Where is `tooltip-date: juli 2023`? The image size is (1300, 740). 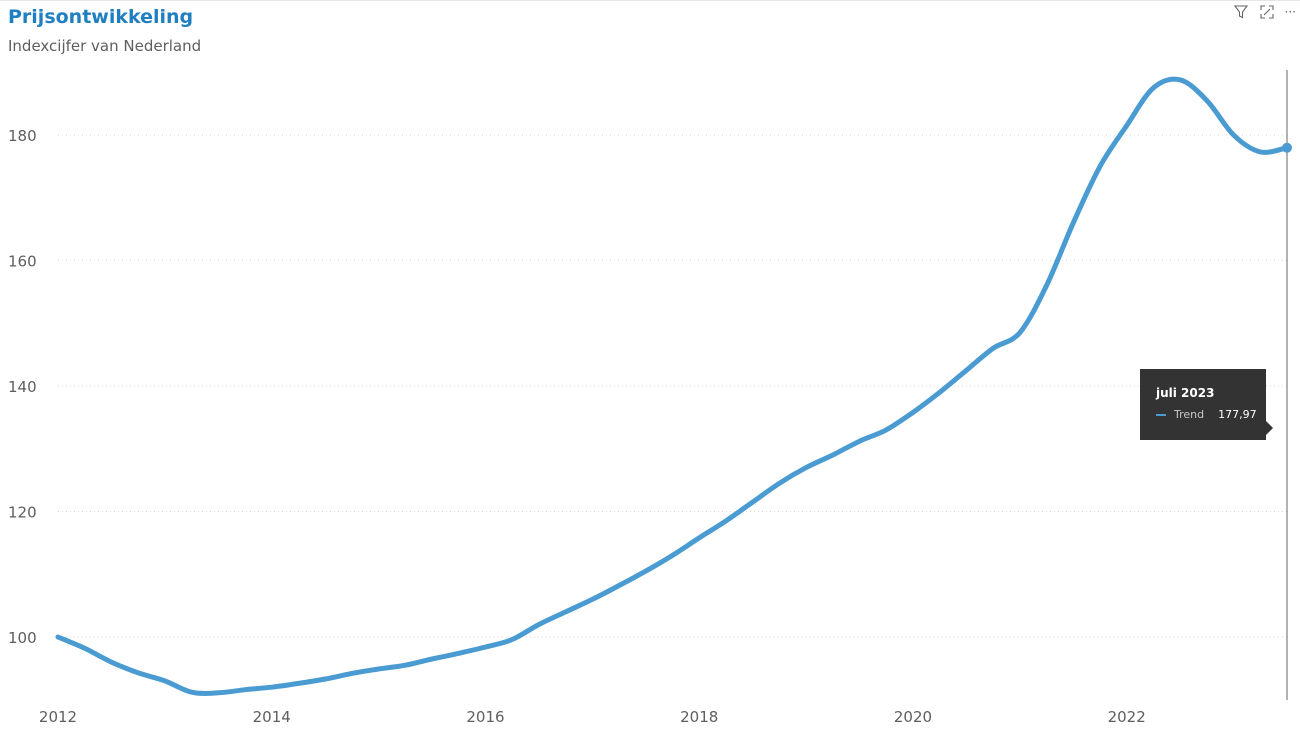
tooltip-date: juli 2023 is located at coordinates (1185, 393).